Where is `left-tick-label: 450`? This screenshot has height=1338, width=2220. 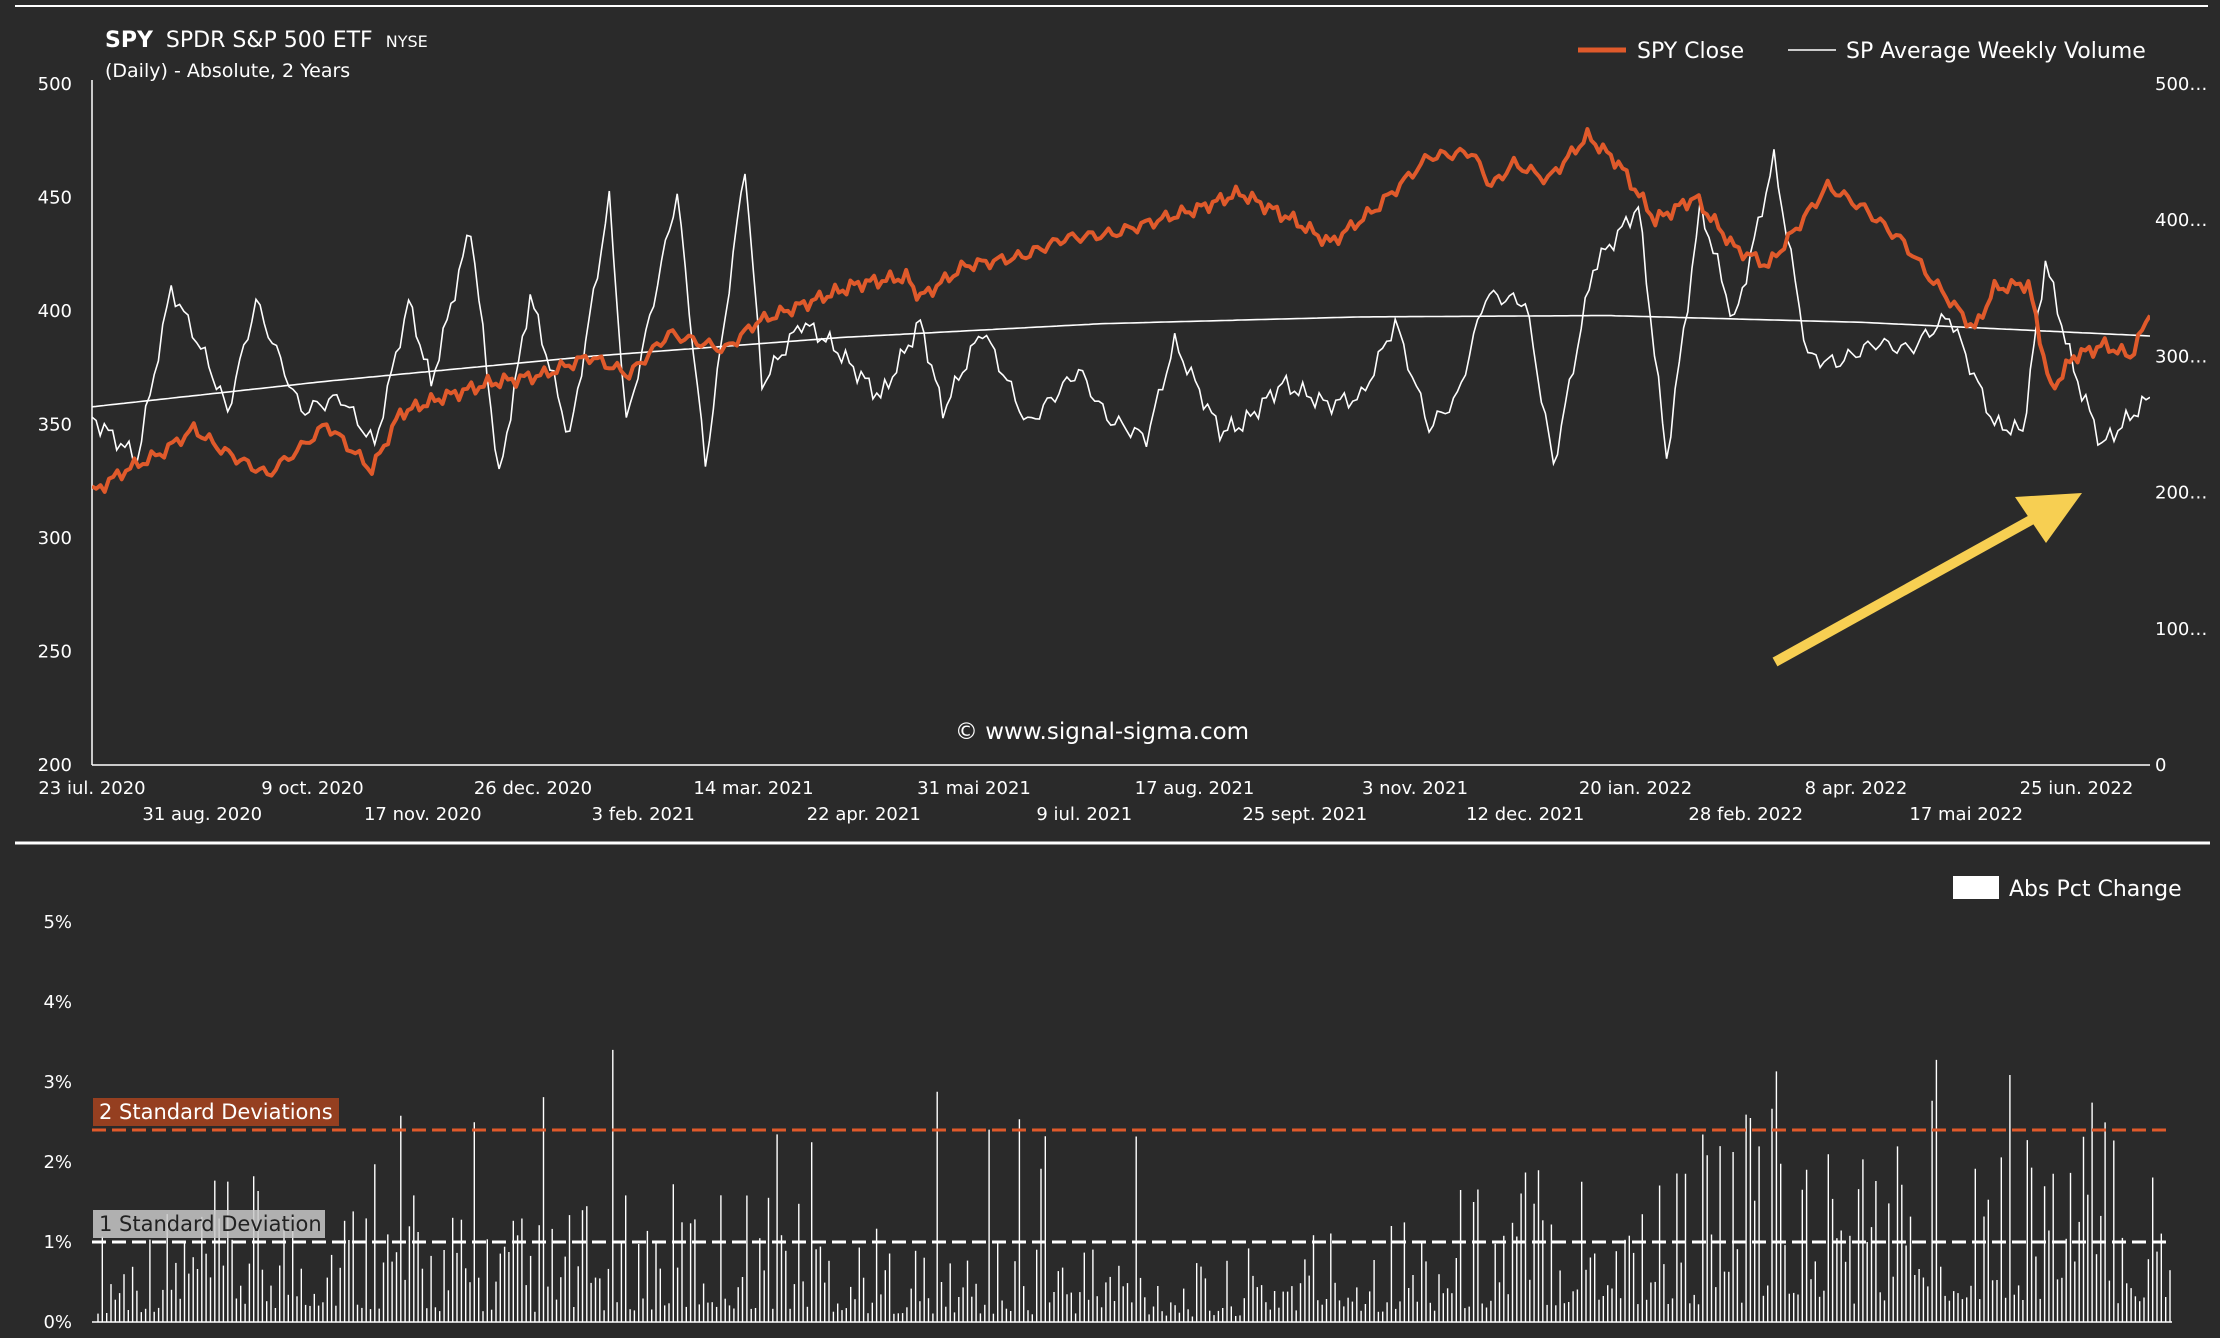 left-tick-label: 450 is located at coordinates (55, 198).